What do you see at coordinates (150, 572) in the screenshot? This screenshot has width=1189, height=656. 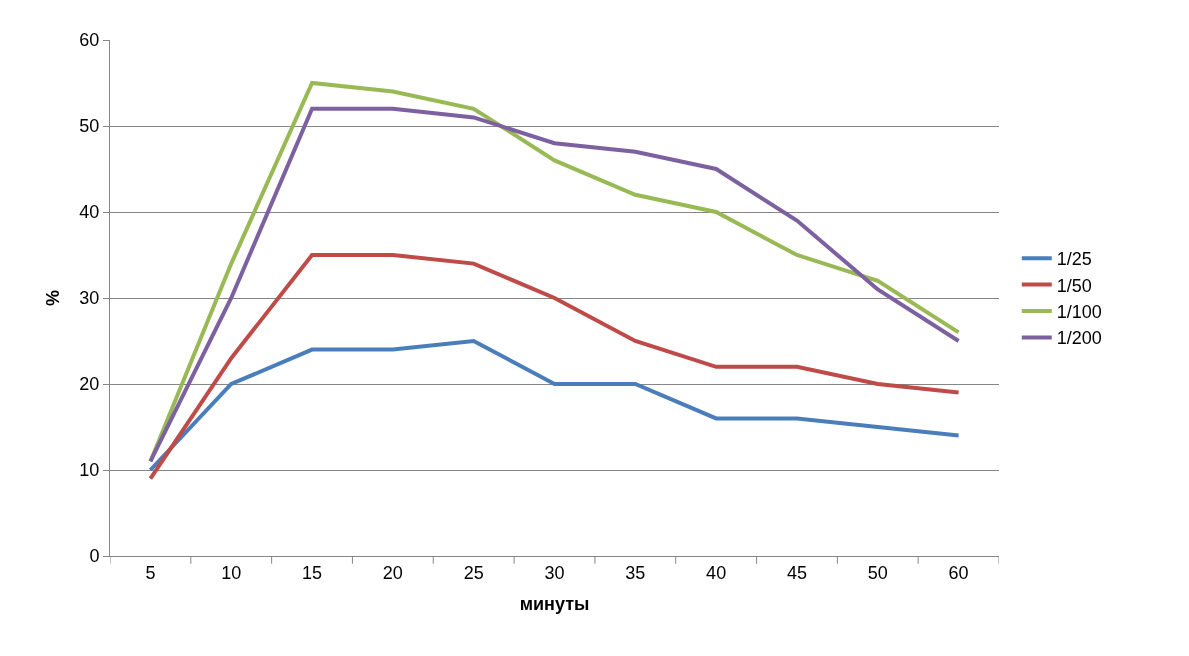 I see `x-tick-label: 5` at bounding box center [150, 572].